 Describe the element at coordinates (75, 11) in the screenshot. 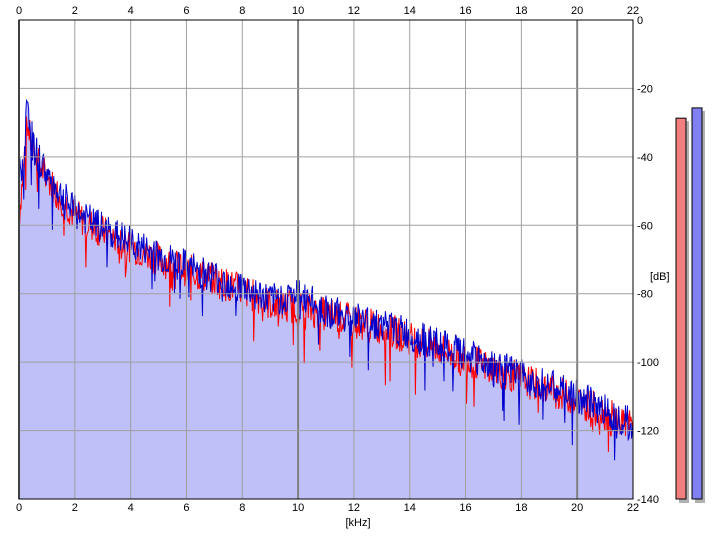

I see `x-tick-top-2: 2` at that location.